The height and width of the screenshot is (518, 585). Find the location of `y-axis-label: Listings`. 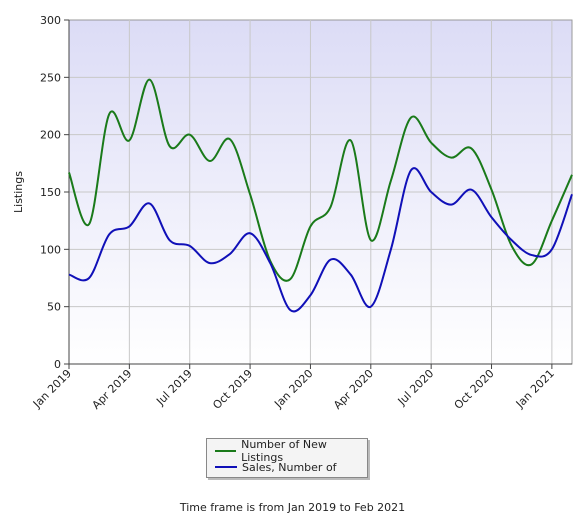

y-axis-label: Listings is located at coordinates (18, 192).